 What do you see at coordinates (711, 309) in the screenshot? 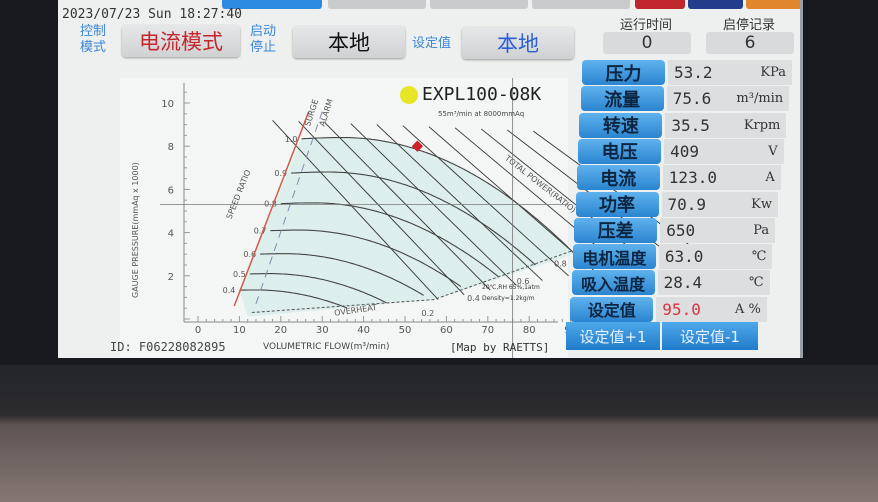
I see `reading-value-box: 95.0 A %` at bounding box center [711, 309].